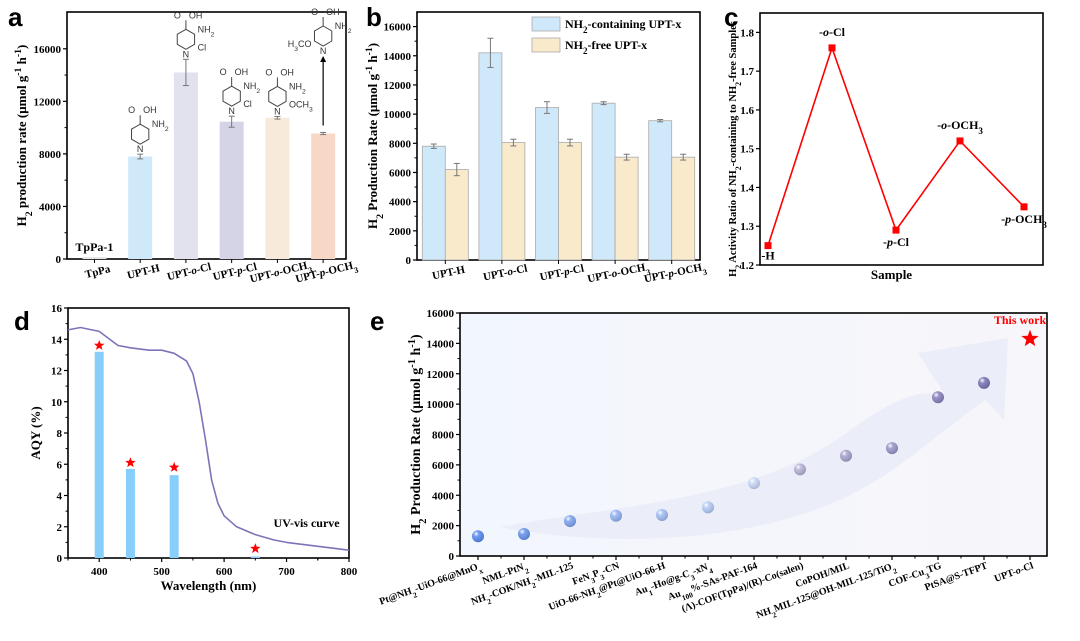 The width and height of the screenshot is (1080, 641). I want to click on aqy-bar, so click(255, 557).